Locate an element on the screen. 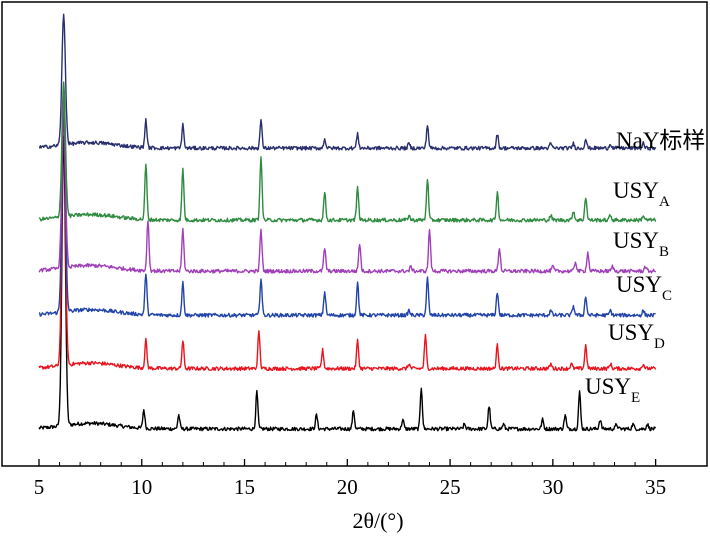  series-label: NaY标样 is located at coordinates (660, 140).